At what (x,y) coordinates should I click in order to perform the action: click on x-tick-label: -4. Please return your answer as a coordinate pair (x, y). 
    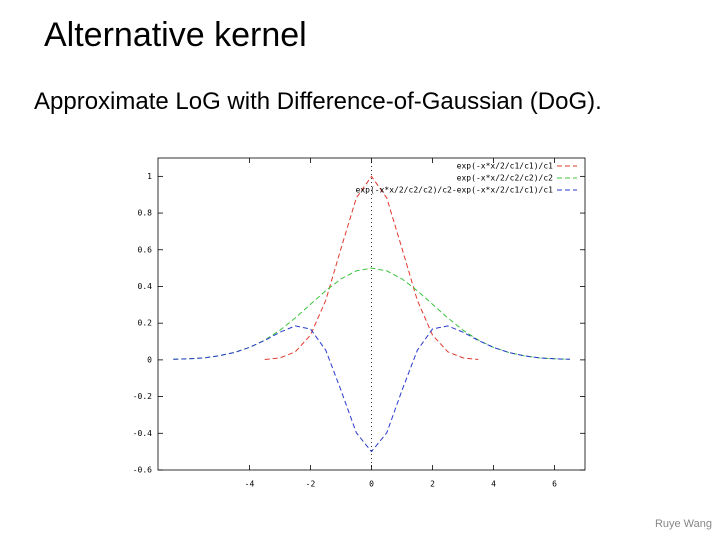
    Looking at the image, I should click on (250, 484).